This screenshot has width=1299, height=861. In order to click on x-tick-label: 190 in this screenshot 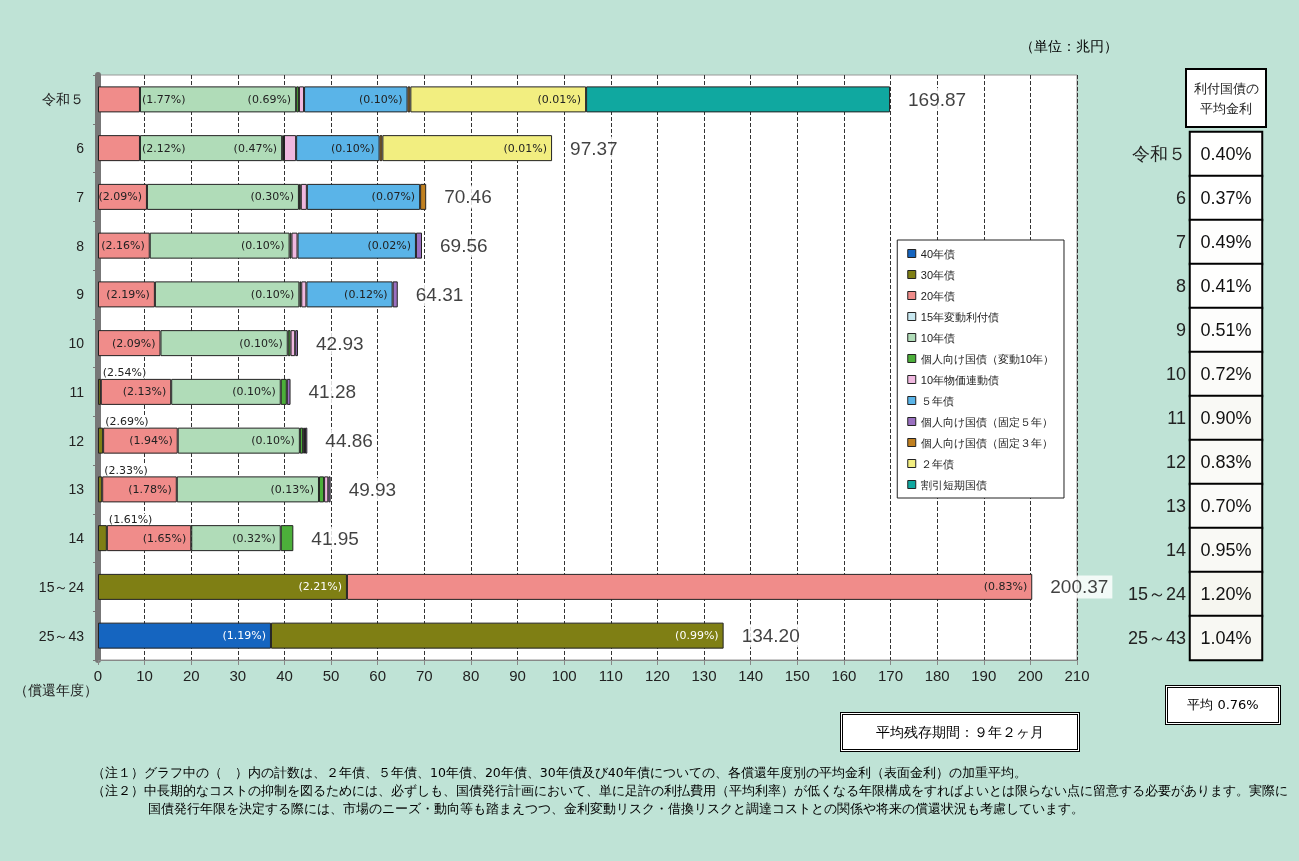, I will do `click(984, 675)`.